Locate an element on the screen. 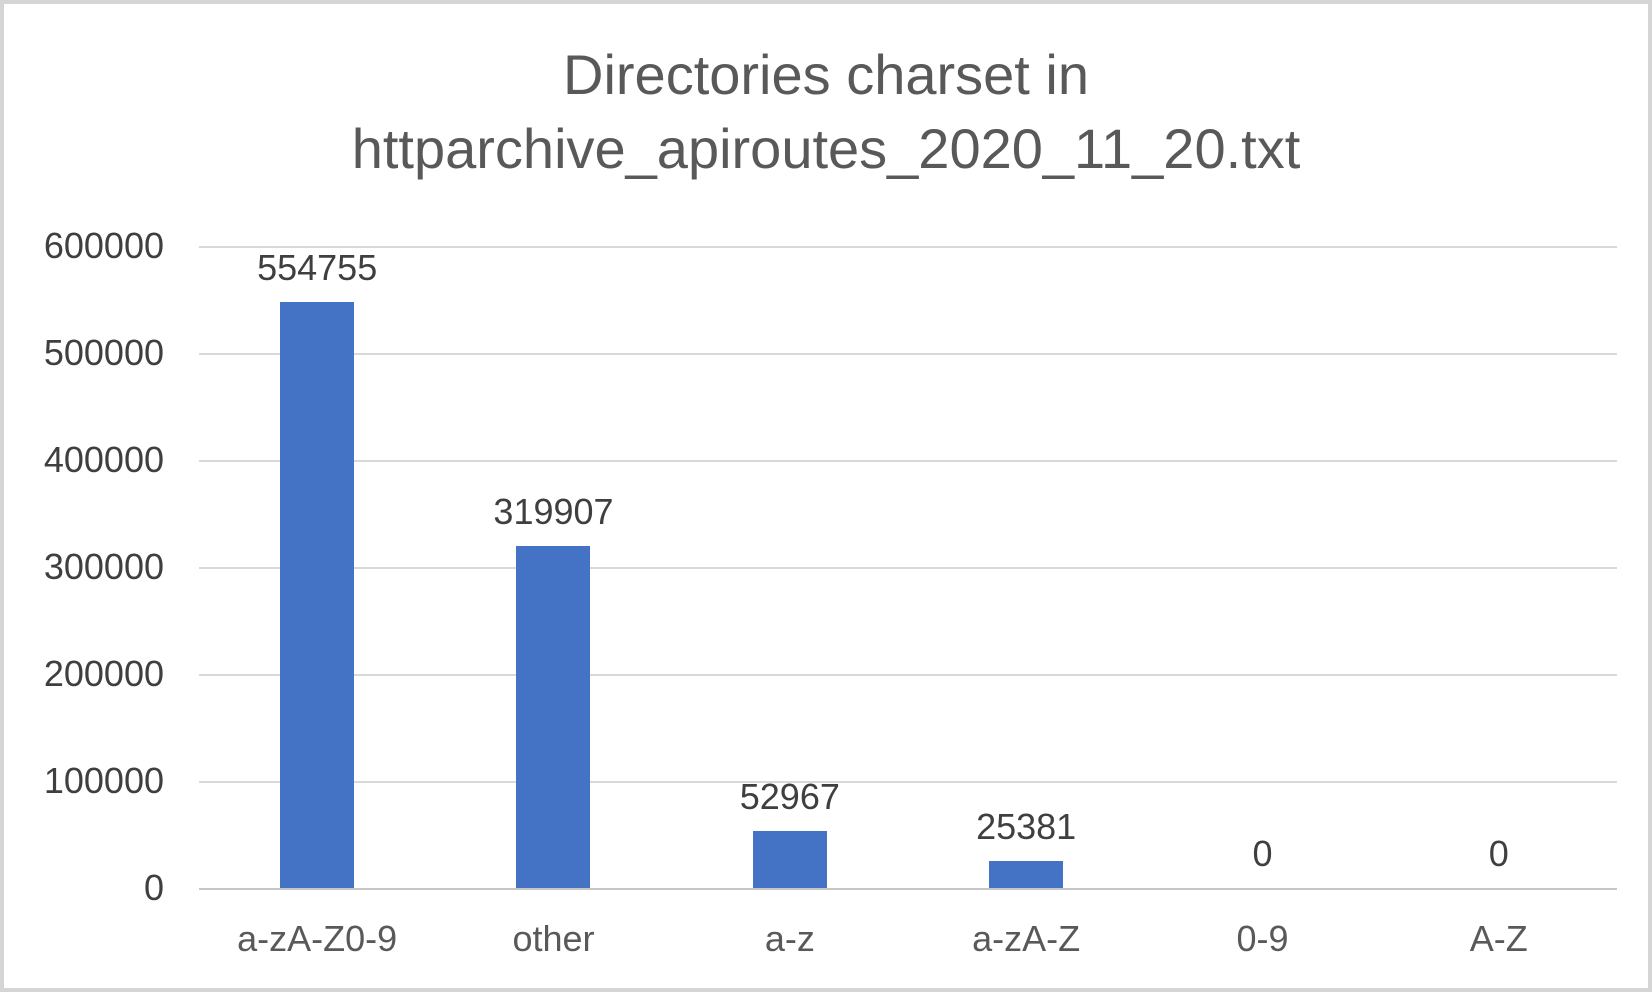 The image size is (1652, 992). x-tick-label: a-zA-Z is located at coordinates (1026, 938).